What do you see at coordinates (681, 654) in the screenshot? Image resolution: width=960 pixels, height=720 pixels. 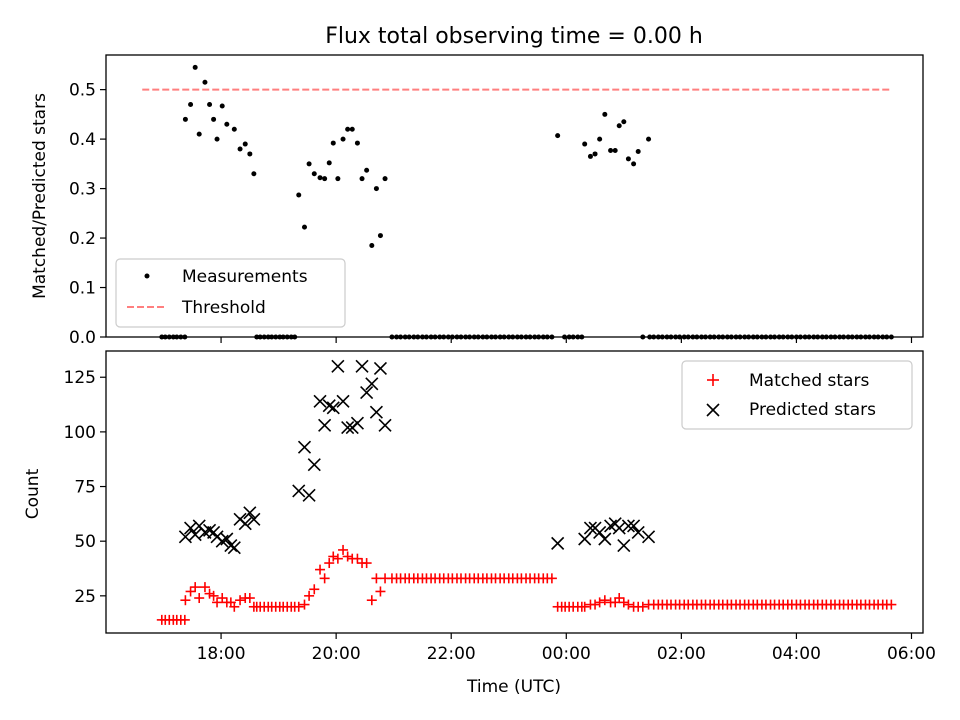 I see `x-tick-label: 02:00` at bounding box center [681, 654].